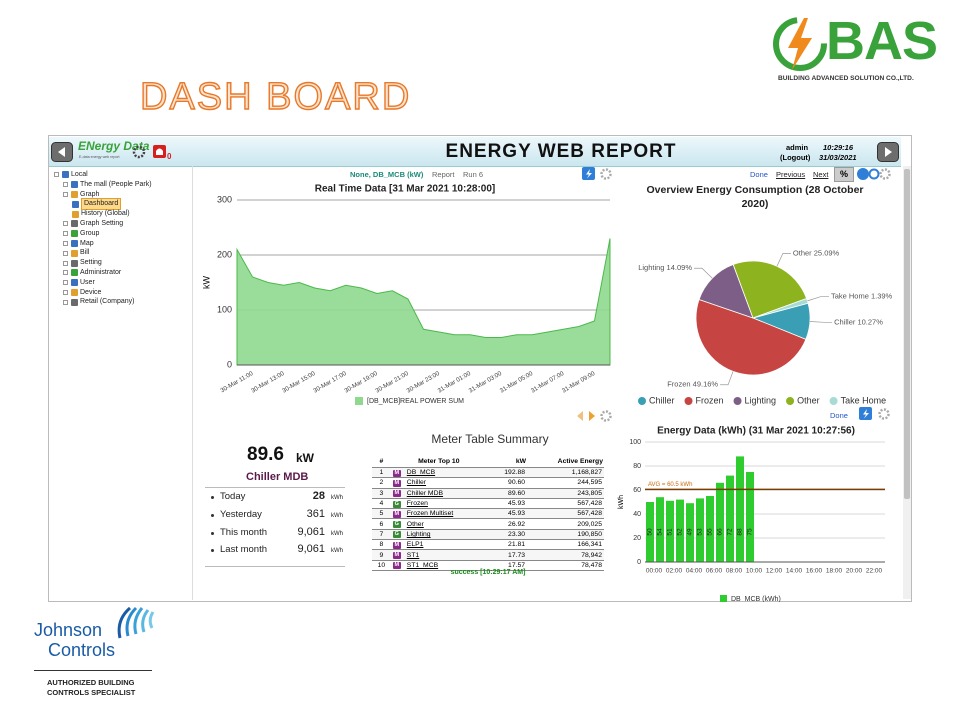 The height and width of the screenshot is (720, 960). What do you see at coordinates (486, 382) in the screenshot?
I see `x-tick-label: 31-Mar 03:00` at bounding box center [486, 382].